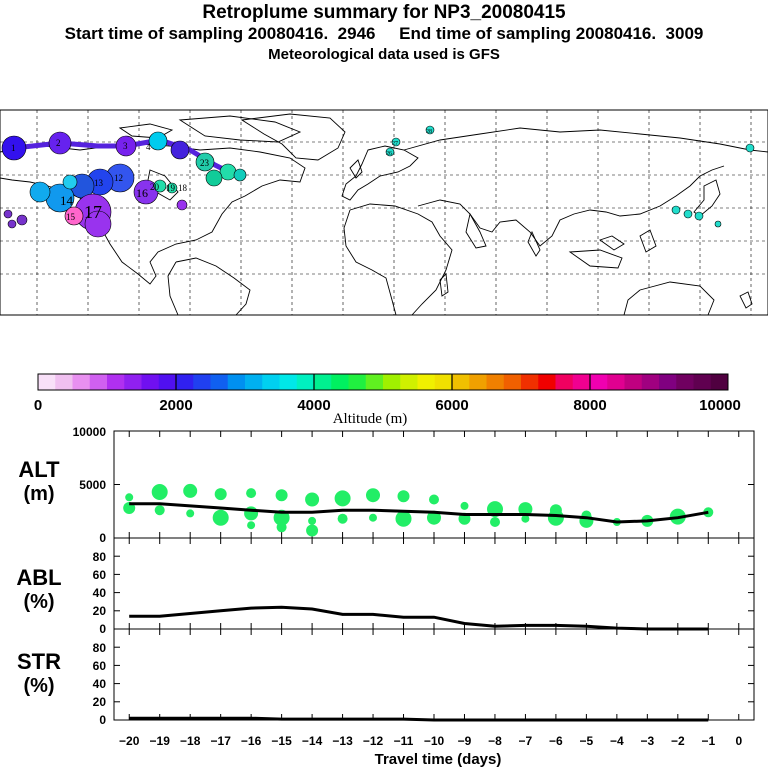 The image size is (768, 768). What do you see at coordinates (387, 405) in the screenshot?
I see `colorbar-tick-labels: 0 2000 4000 6000 8000 10000` at bounding box center [387, 405].